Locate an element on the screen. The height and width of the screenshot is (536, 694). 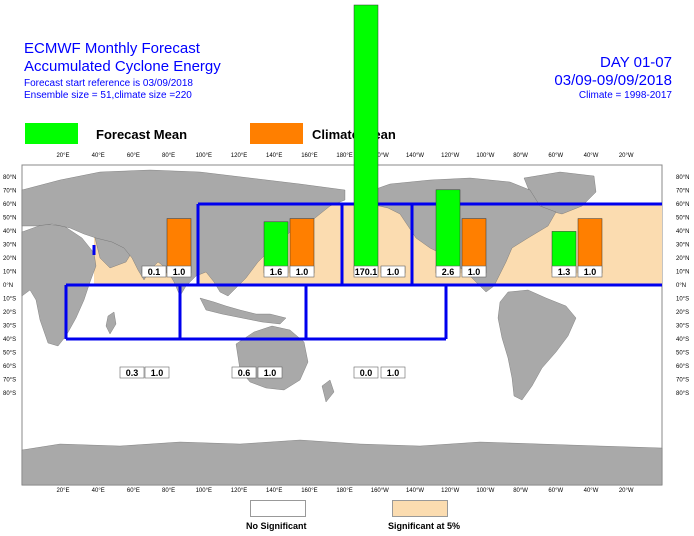
x-tick-top: 40°W is located at coordinates (591, 156).